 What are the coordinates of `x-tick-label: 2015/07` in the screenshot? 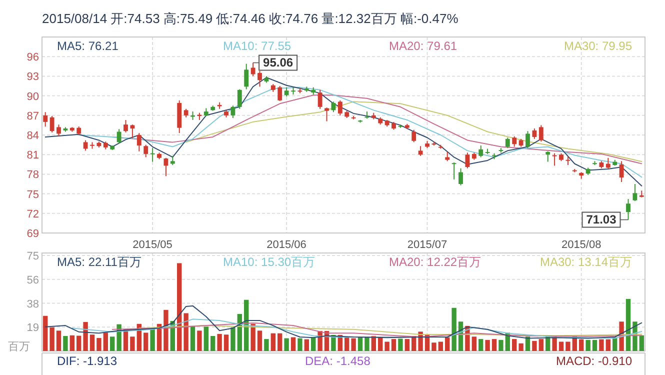 It's located at (427, 245).